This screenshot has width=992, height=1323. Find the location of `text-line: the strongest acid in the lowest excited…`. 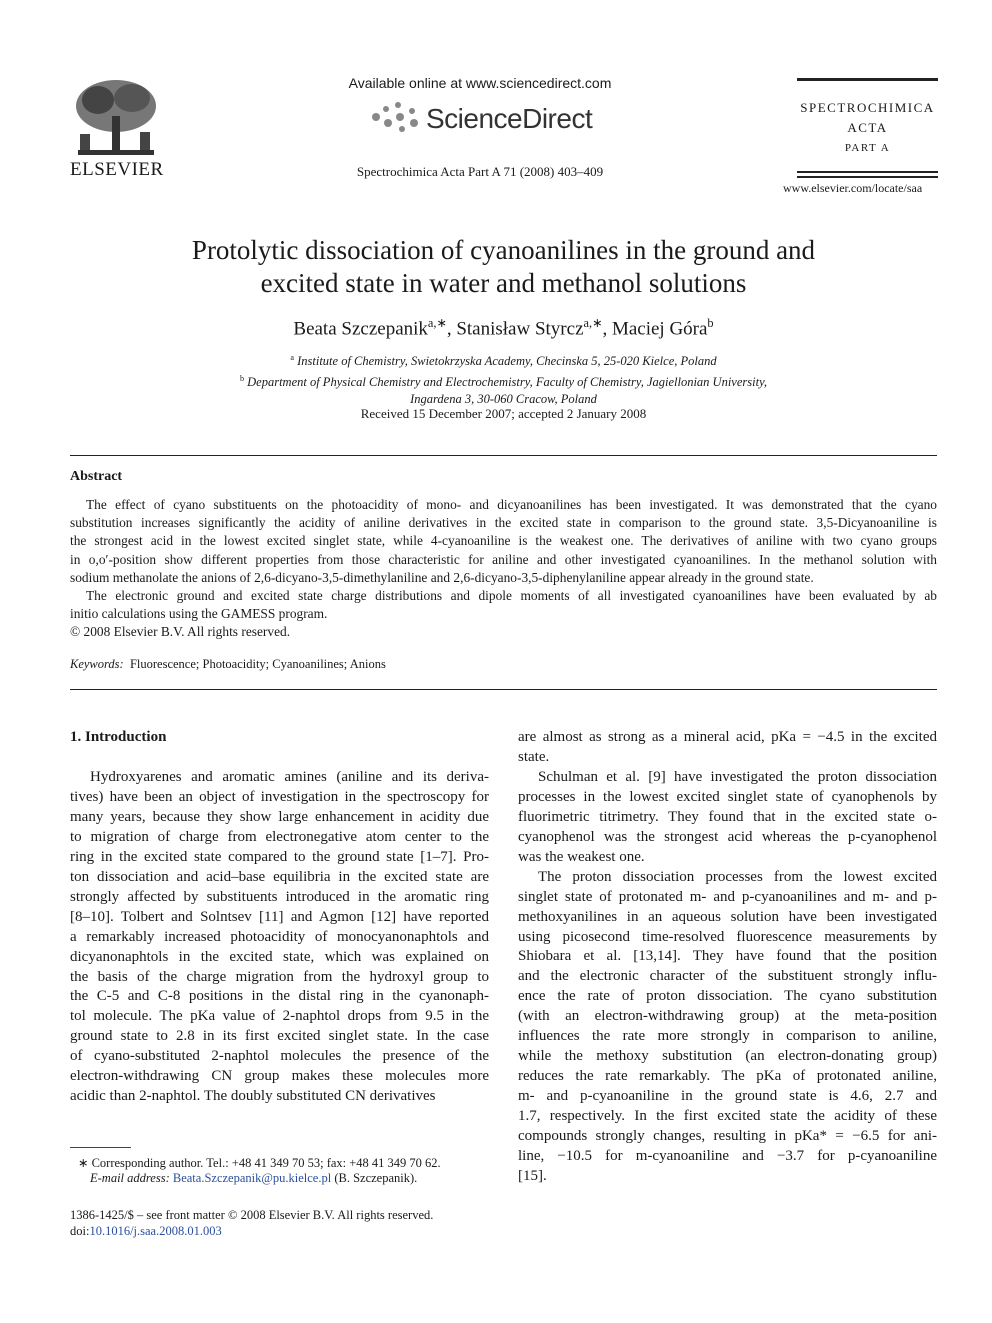

text-line: the strongest acid in the lowest excited… is located at coordinates (503, 541).